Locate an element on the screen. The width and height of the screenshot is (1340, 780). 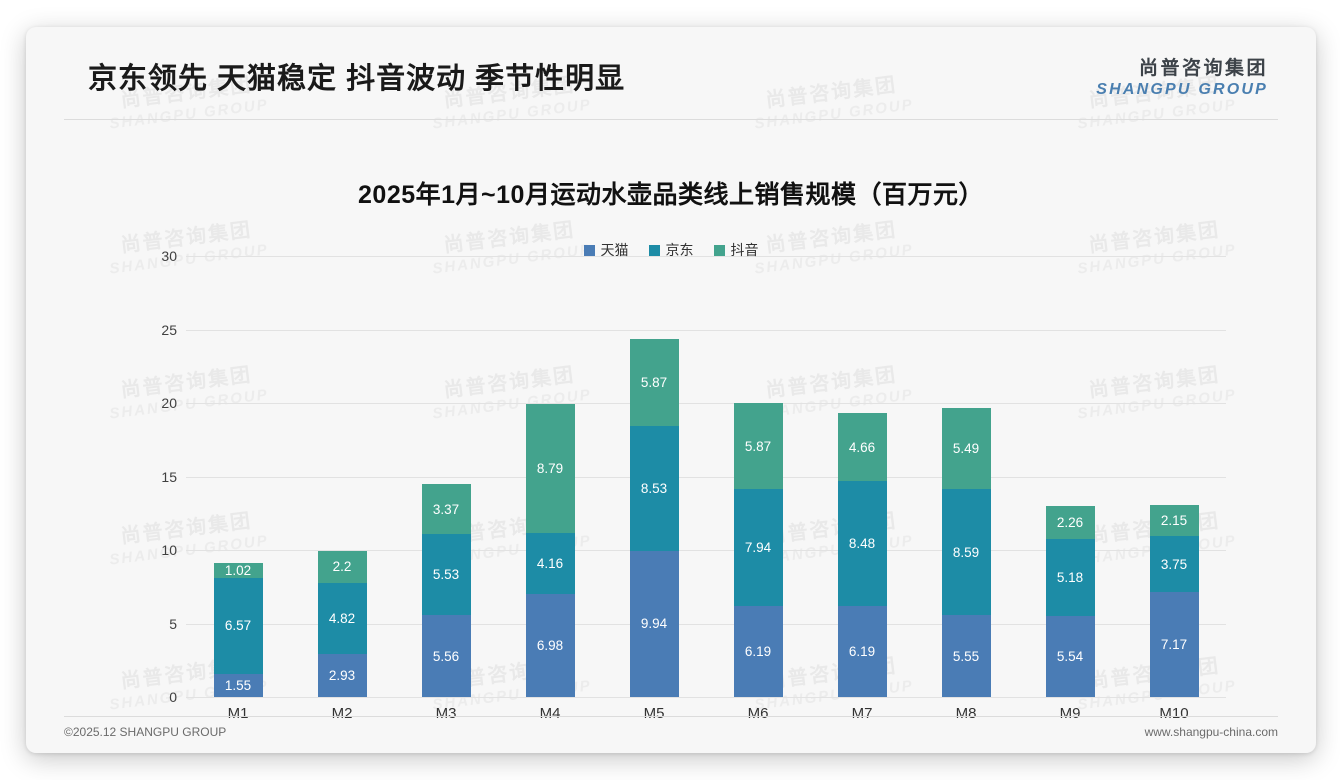
gridline: 15 is located at coordinates (693, 477).